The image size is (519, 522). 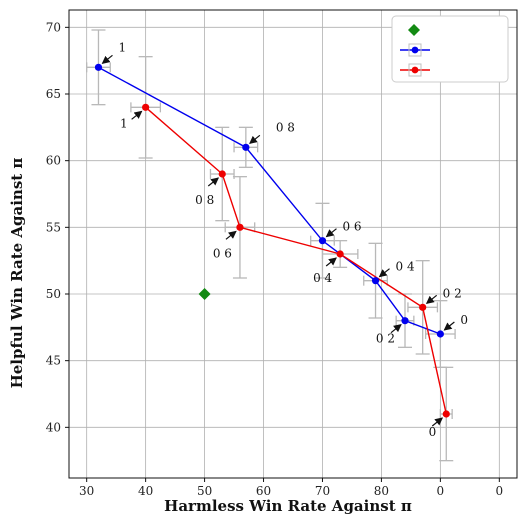 I want to click on legend-blue-errorbox, so click(x=415, y=50).